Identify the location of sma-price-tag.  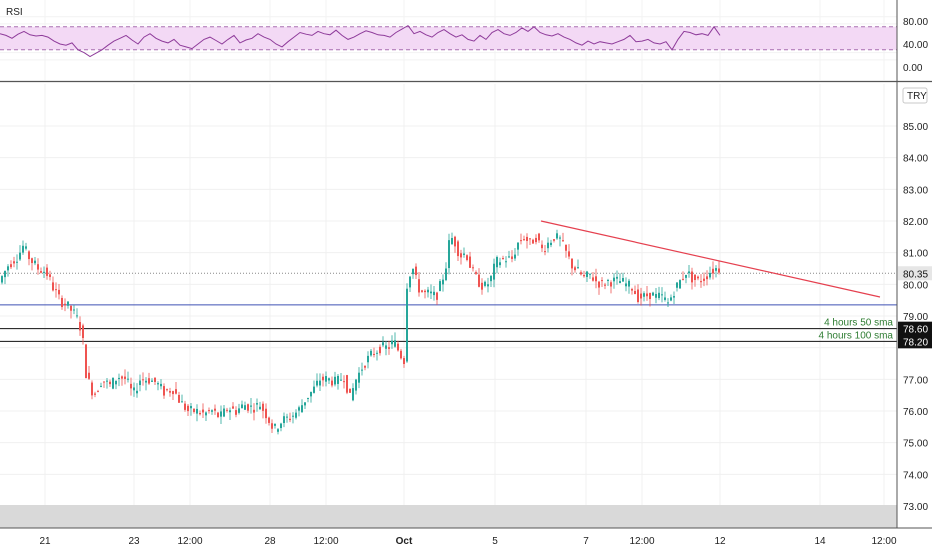
(915, 341).